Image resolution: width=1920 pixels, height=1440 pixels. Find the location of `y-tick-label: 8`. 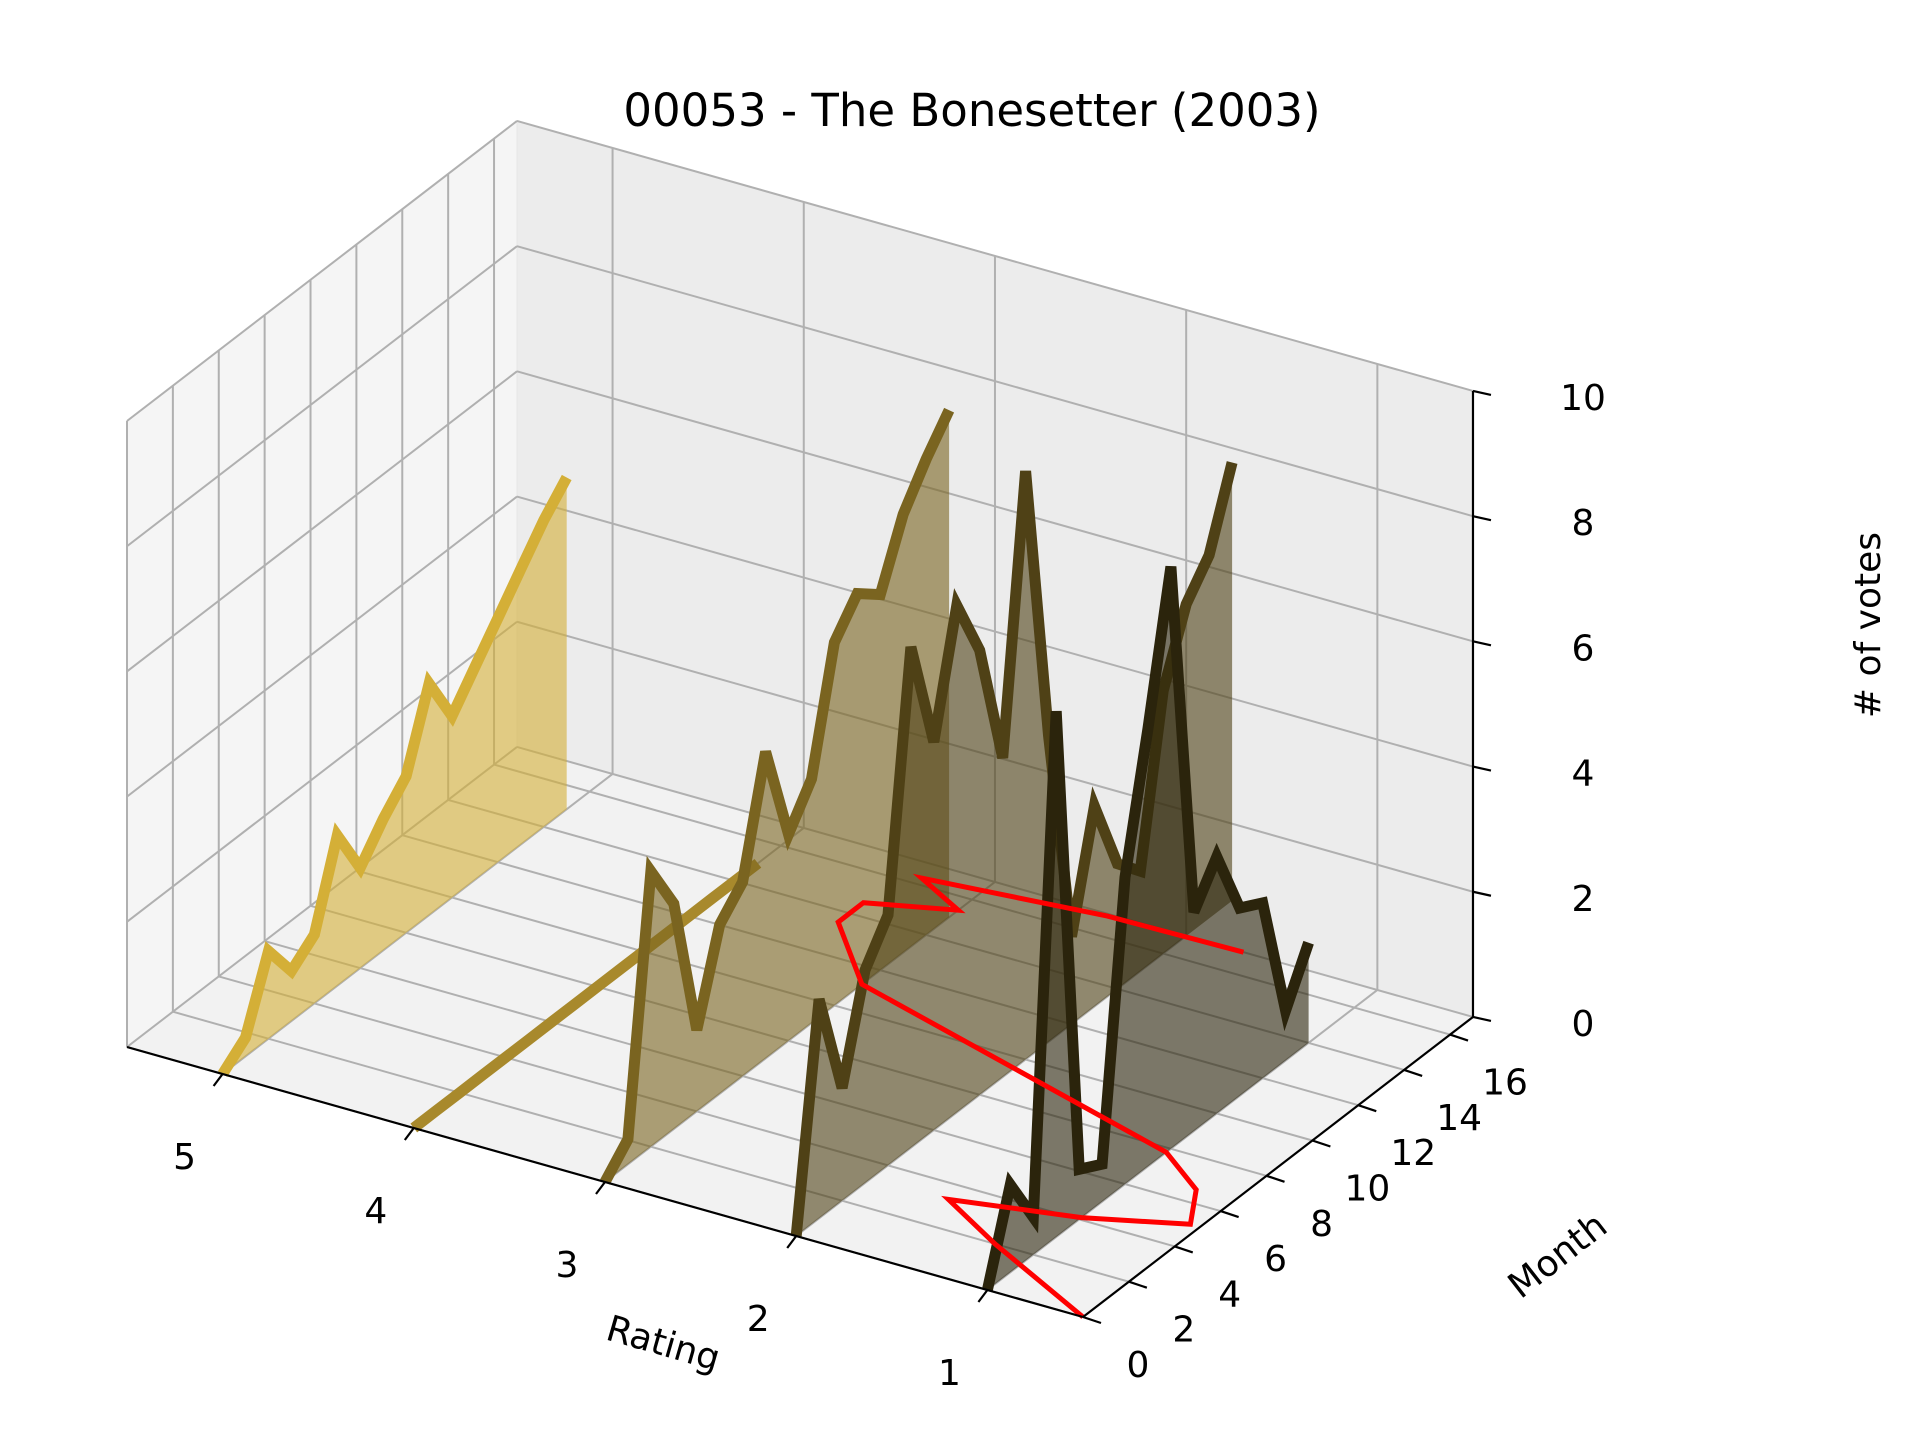

y-tick-label: 8 is located at coordinates (1321, 1224).